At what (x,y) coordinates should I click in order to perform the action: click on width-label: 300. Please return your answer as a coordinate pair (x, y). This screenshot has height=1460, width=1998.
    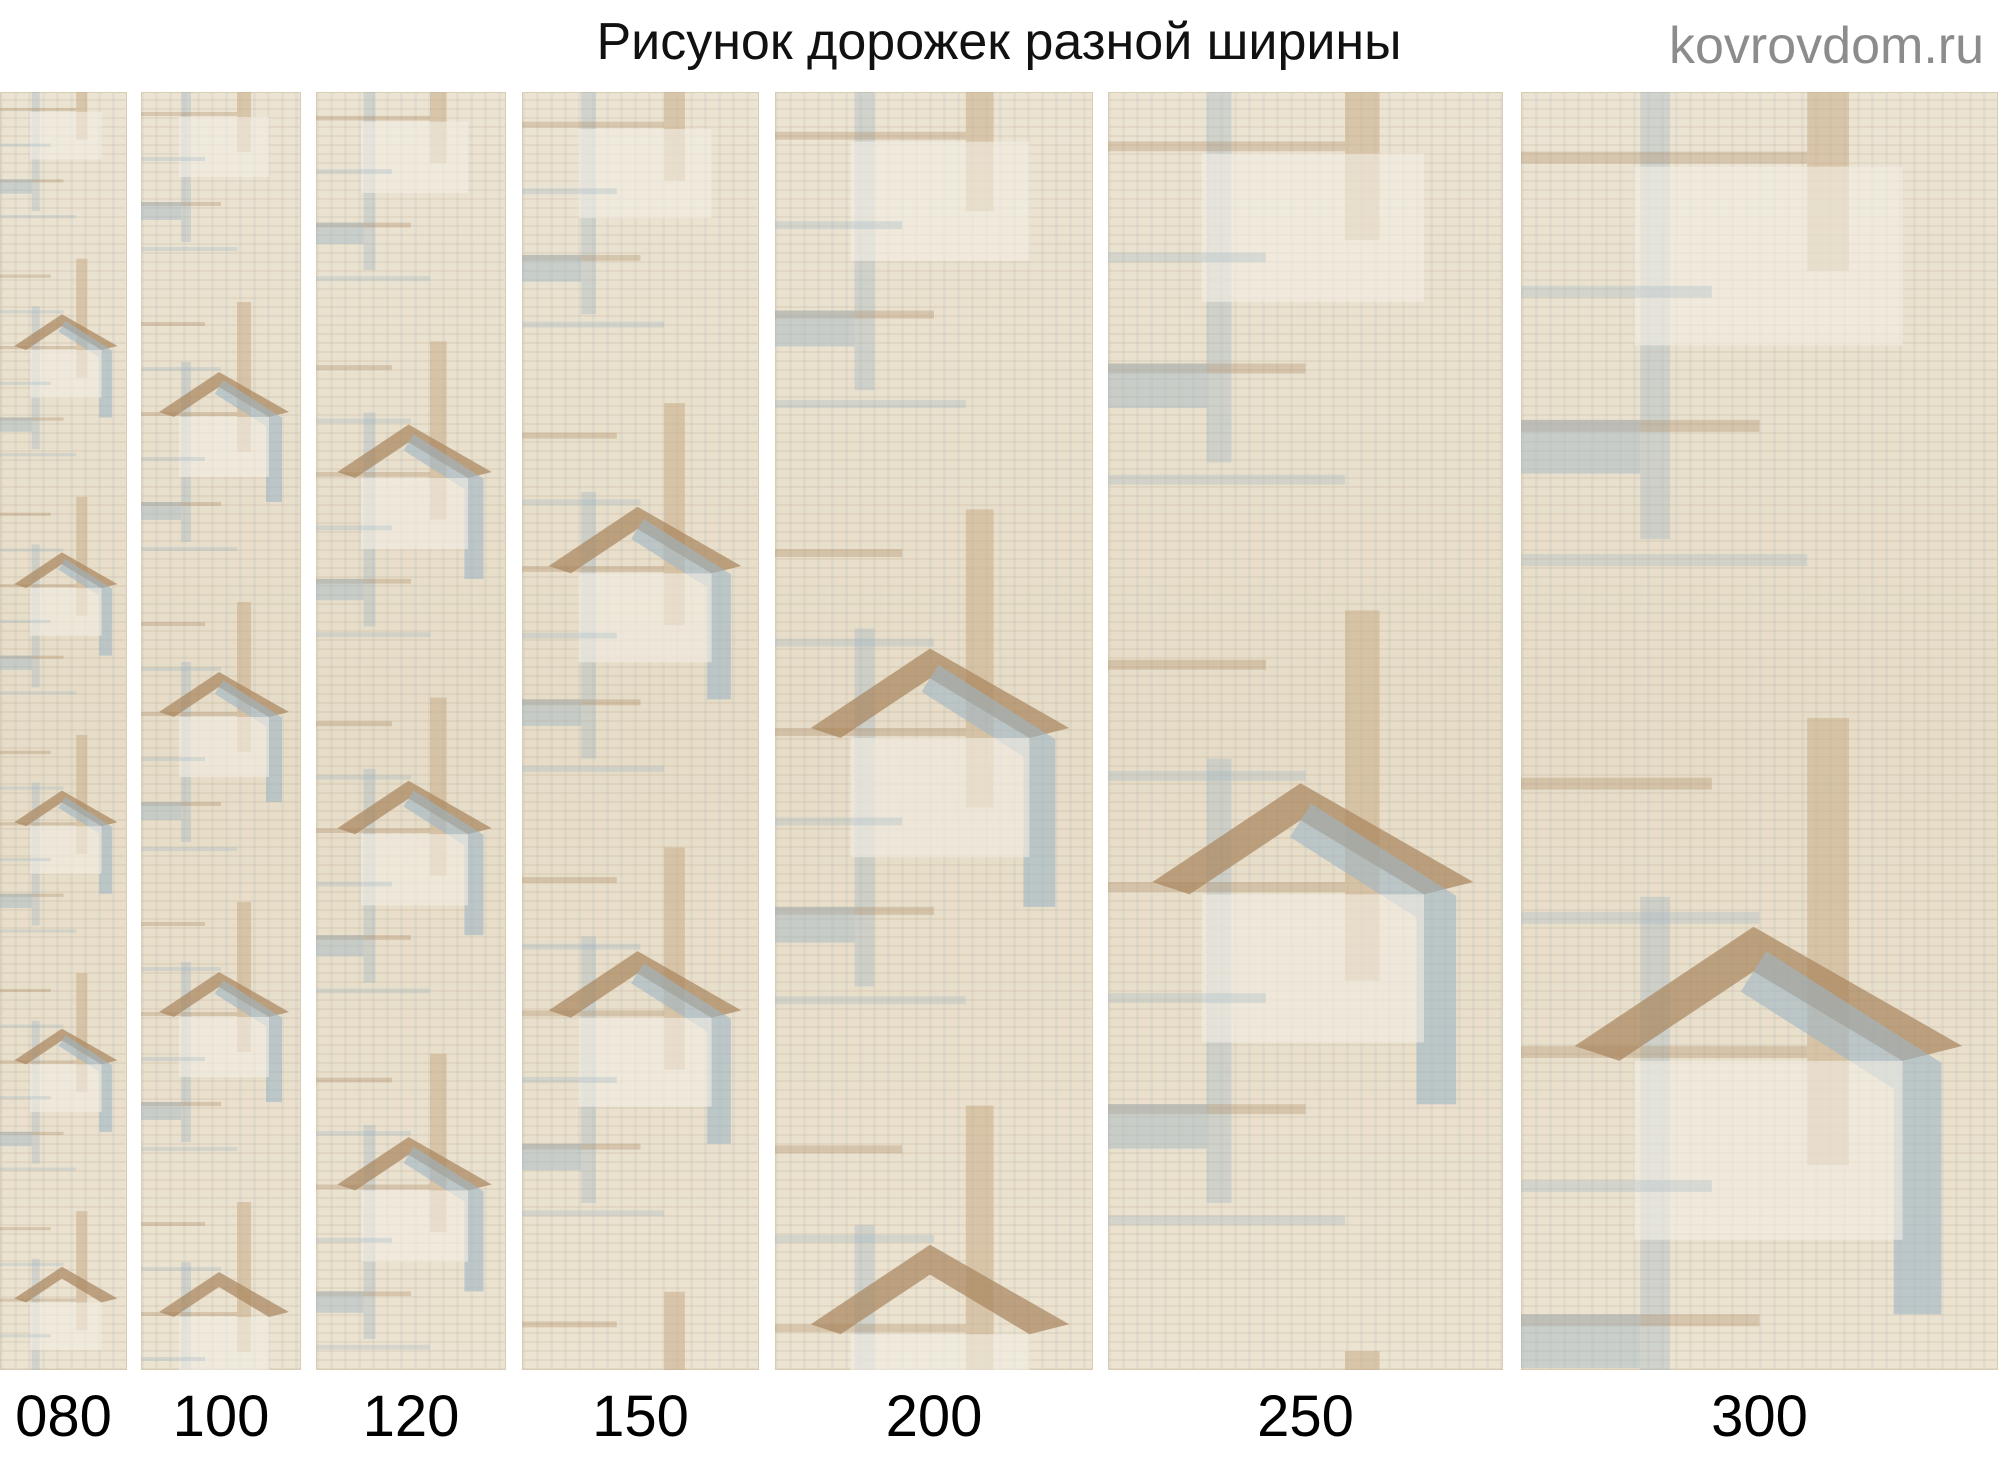
    Looking at the image, I should click on (1759, 1416).